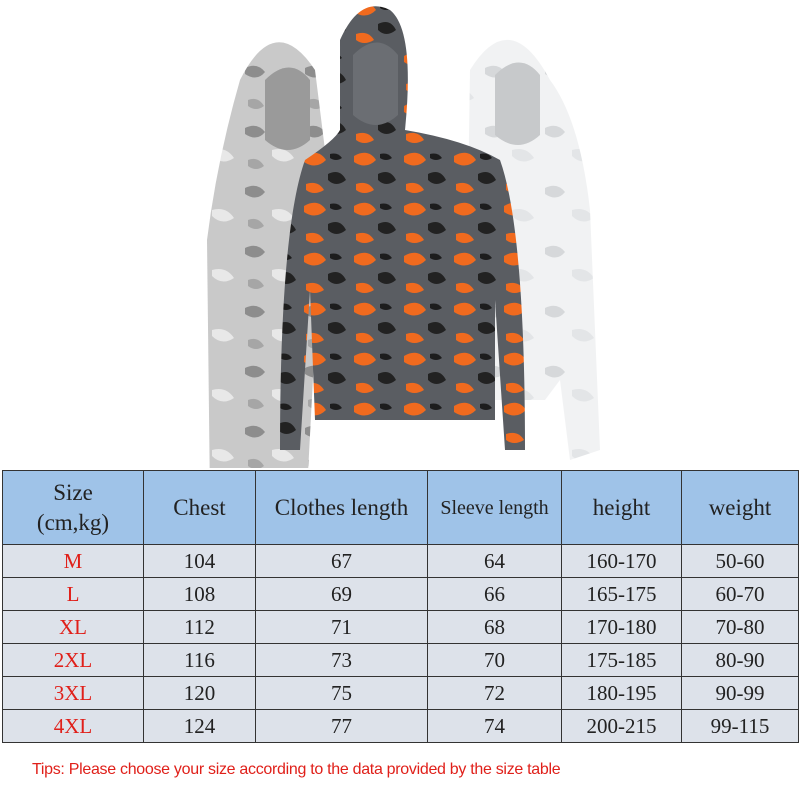 The width and height of the screenshot is (800, 800). Describe the element at coordinates (621, 627) in the screenshot. I see `cell-height: 170-180` at that location.